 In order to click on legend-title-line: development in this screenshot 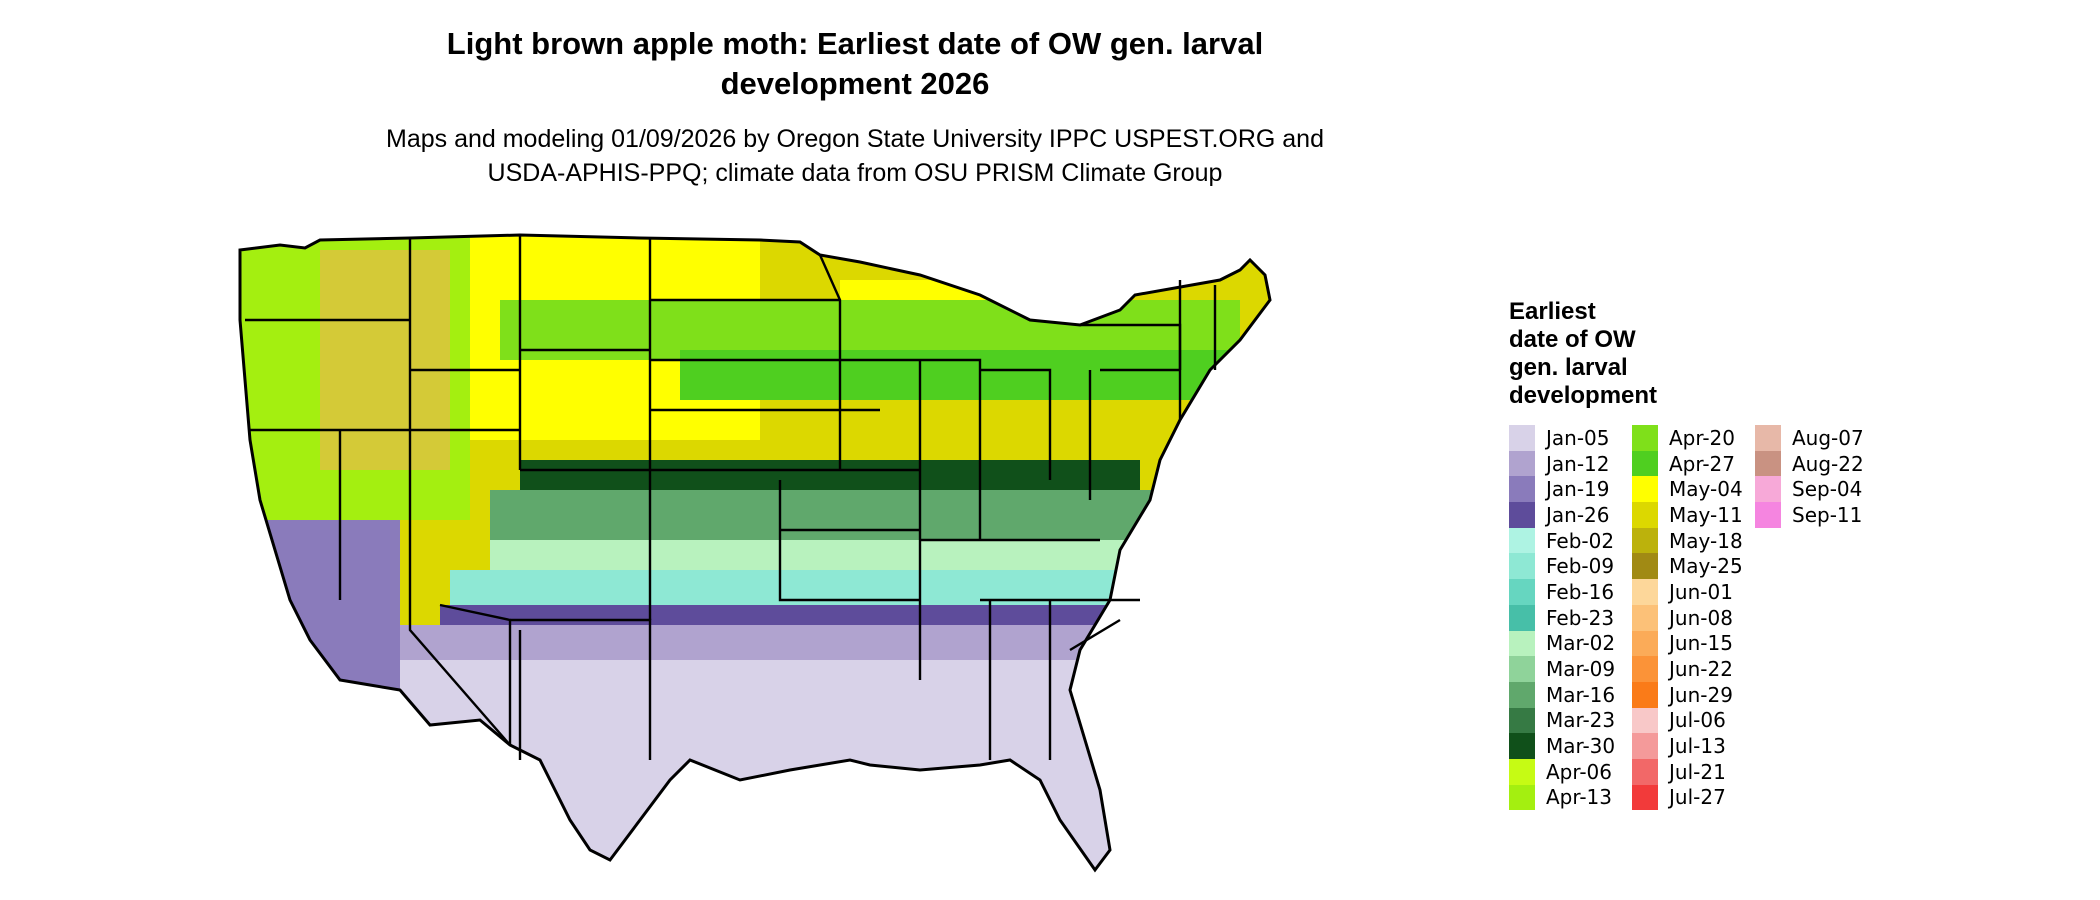, I will do `click(1583, 395)`.